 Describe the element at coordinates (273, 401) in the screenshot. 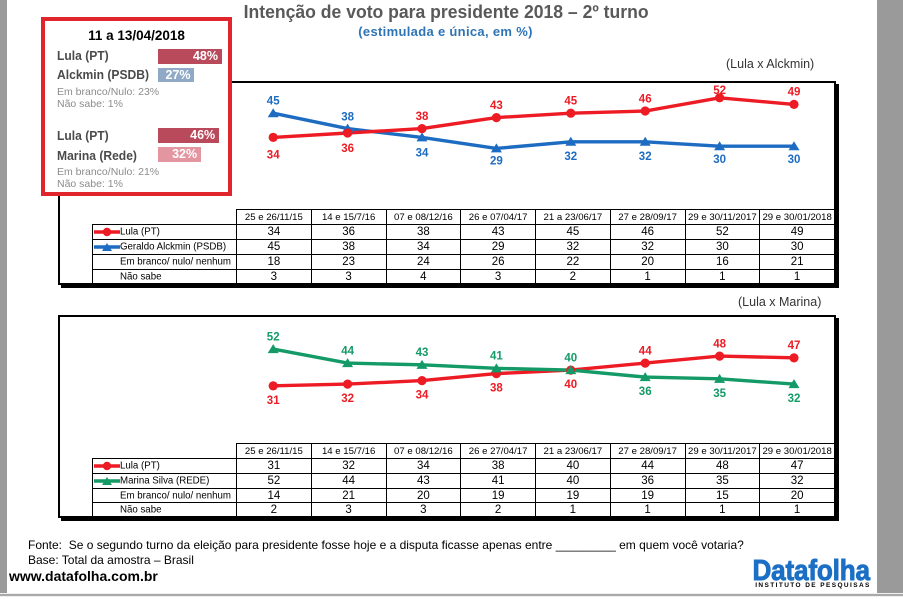

I see `svg-text: 31` at that location.